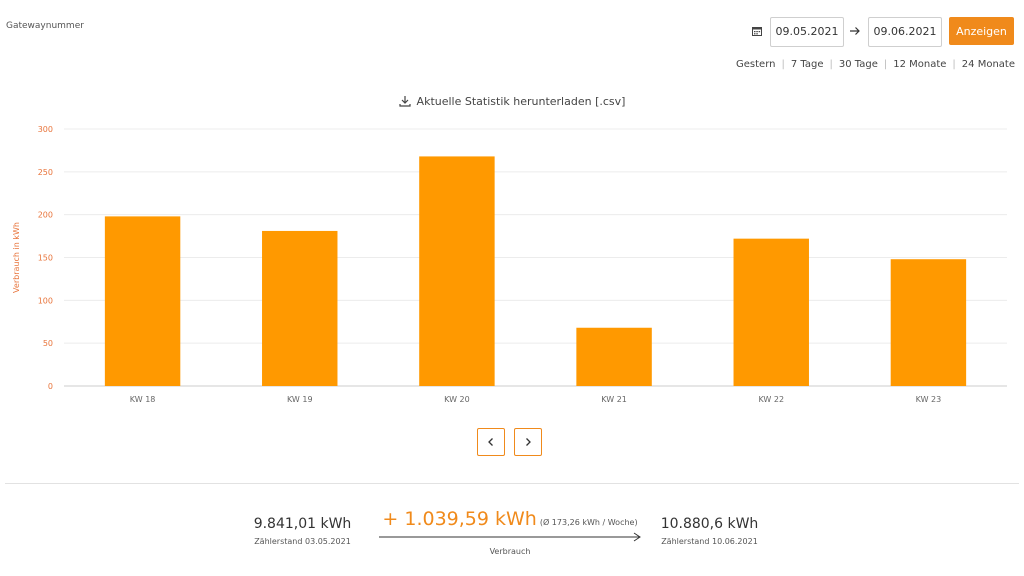  What do you see at coordinates (45, 215) in the screenshot?
I see `y-tick-label: 200` at bounding box center [45, 215].